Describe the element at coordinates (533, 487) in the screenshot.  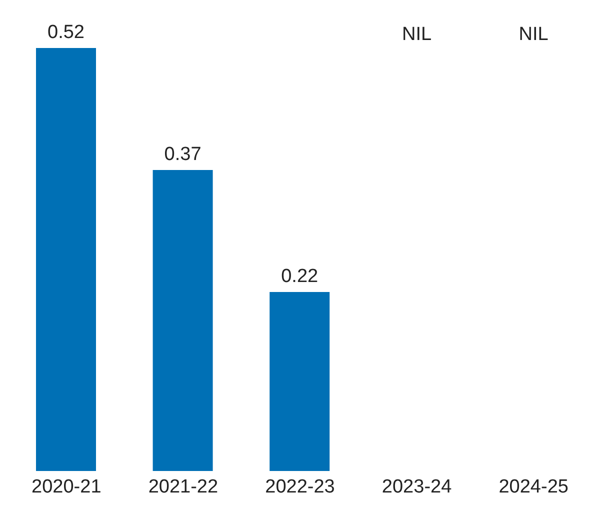
I see `x-tick-label: 2024-25` at that location.